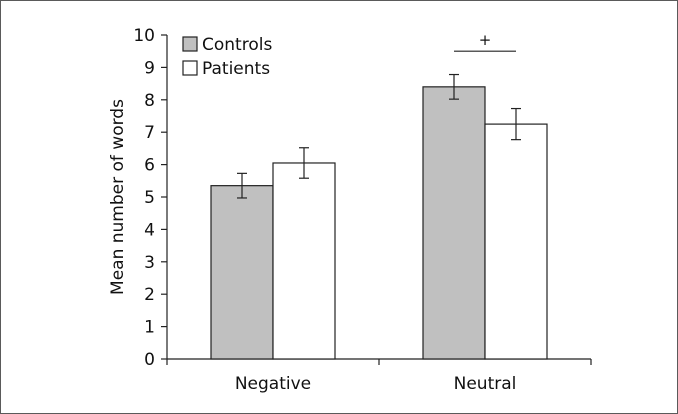 This screenshot has width=678, height=414. Describe the element at coordinates (237, 45) in the screenshot. I see `legend-label-controls: Controls` at that location.